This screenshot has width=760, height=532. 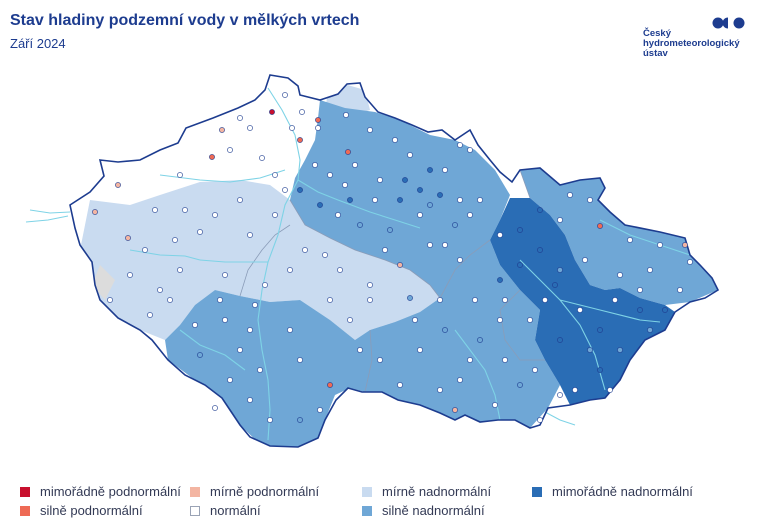 I want to click on logo-mark-icon, so click(x=728, y=23).